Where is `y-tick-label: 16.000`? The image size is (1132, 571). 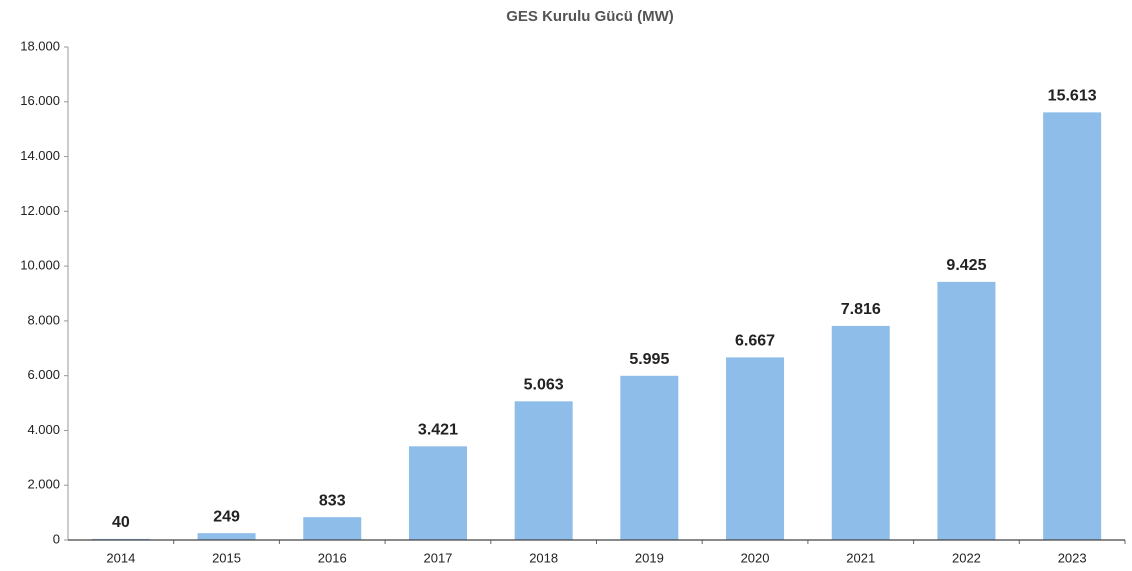
y-tick-label: 16.000 is located at coordinates (40, 100).